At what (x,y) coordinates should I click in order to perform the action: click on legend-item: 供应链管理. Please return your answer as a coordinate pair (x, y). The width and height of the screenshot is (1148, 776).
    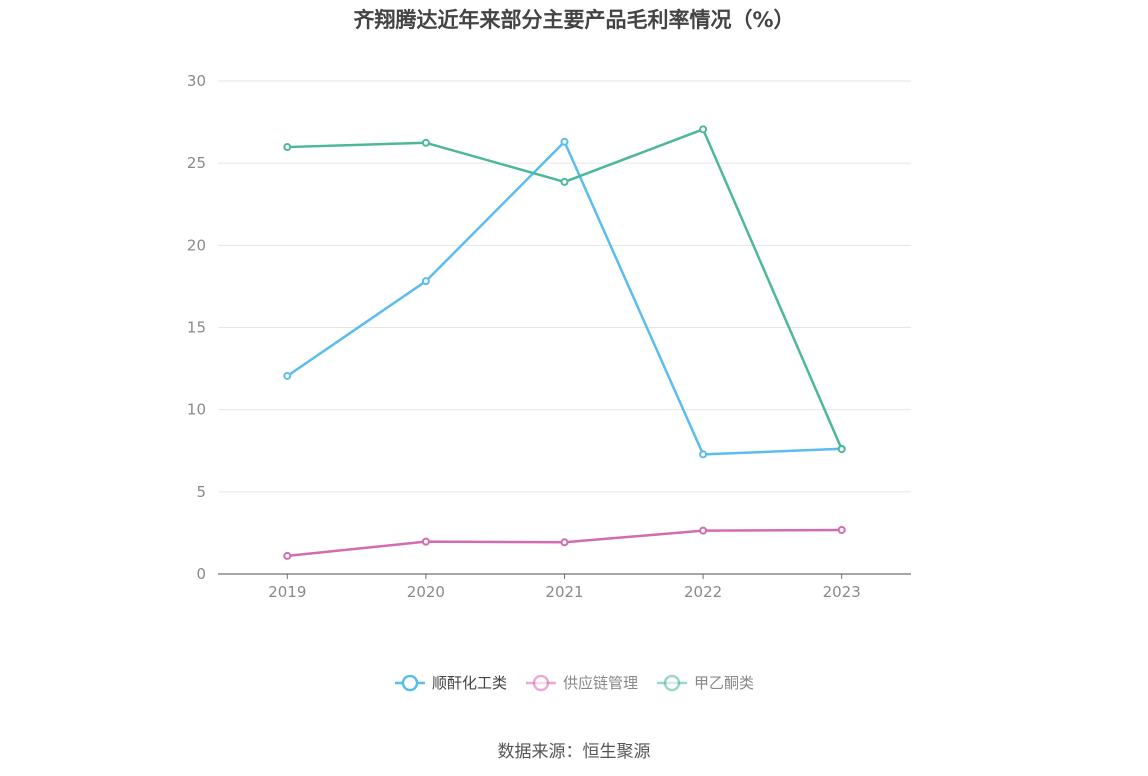
    Looking at the image, I should click on (581, 682).